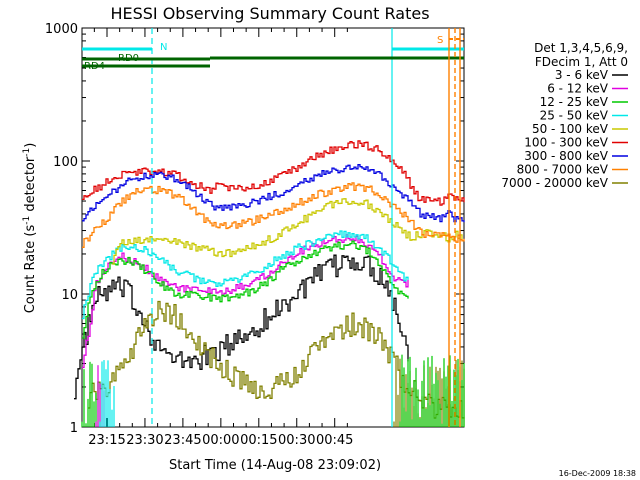  I want to click on y-axis-label-main: Count Rate (s, so click(30, 269).